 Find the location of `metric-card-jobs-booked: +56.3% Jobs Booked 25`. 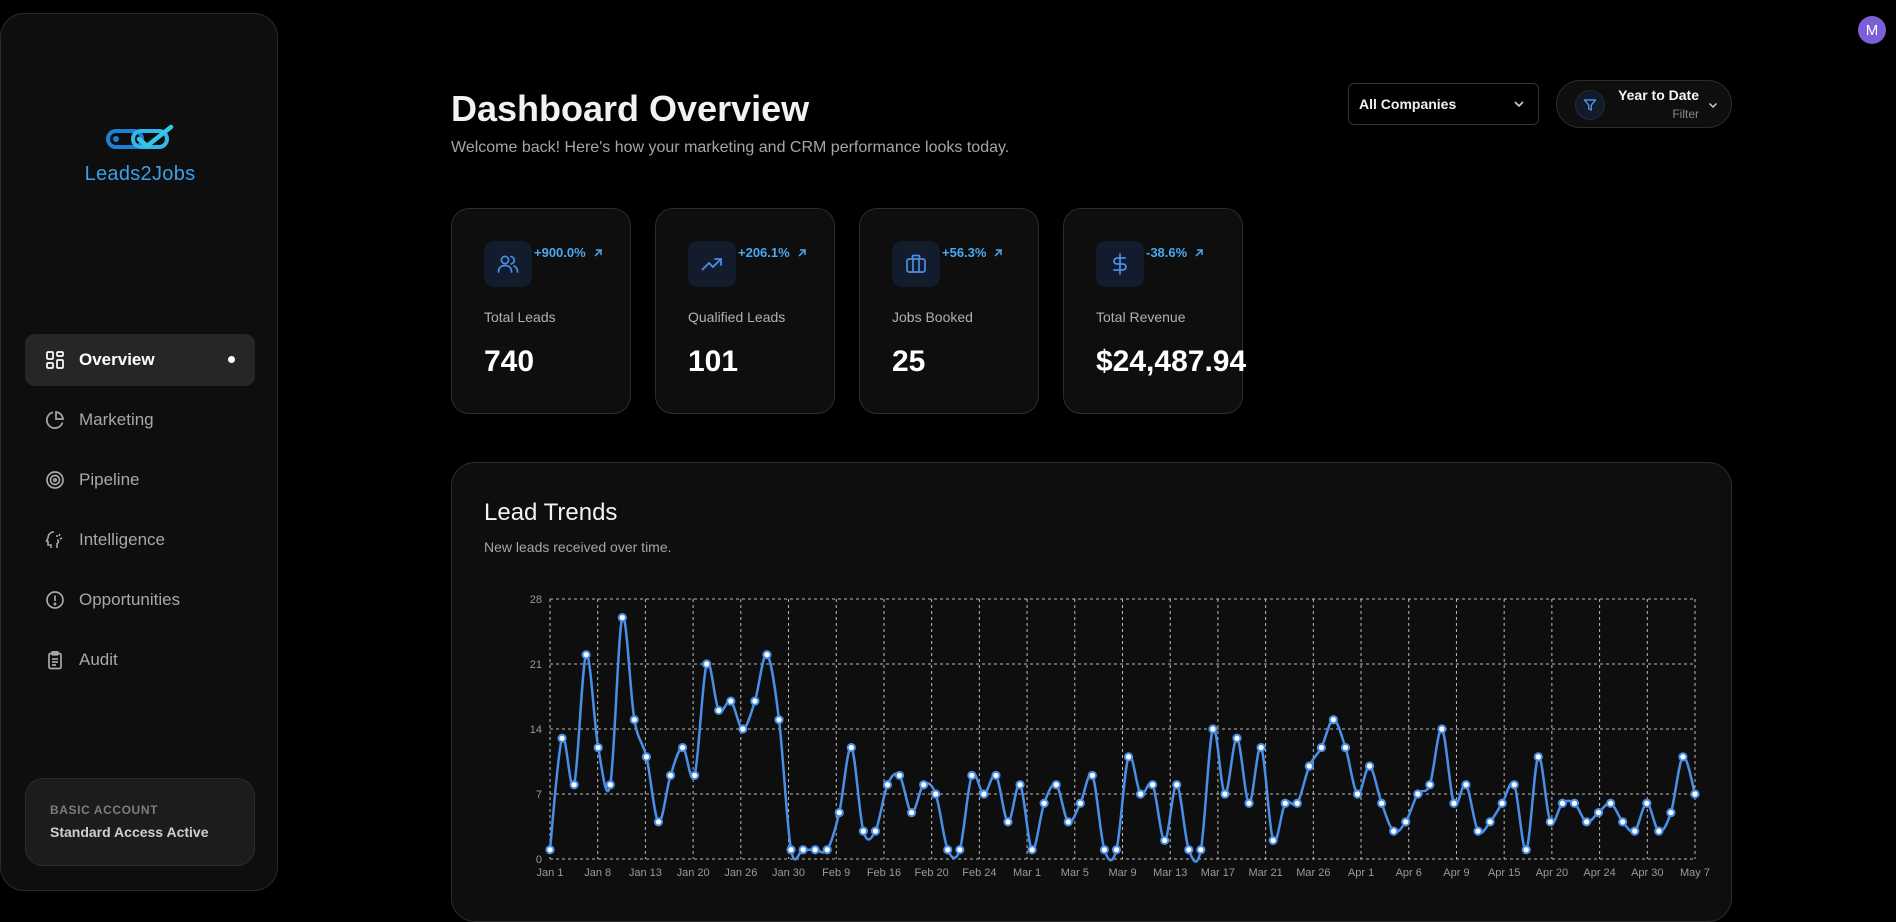

metric-card-jobs-booked: +56.3% Jobs Booked 25 is located at coordinates (949, 311).